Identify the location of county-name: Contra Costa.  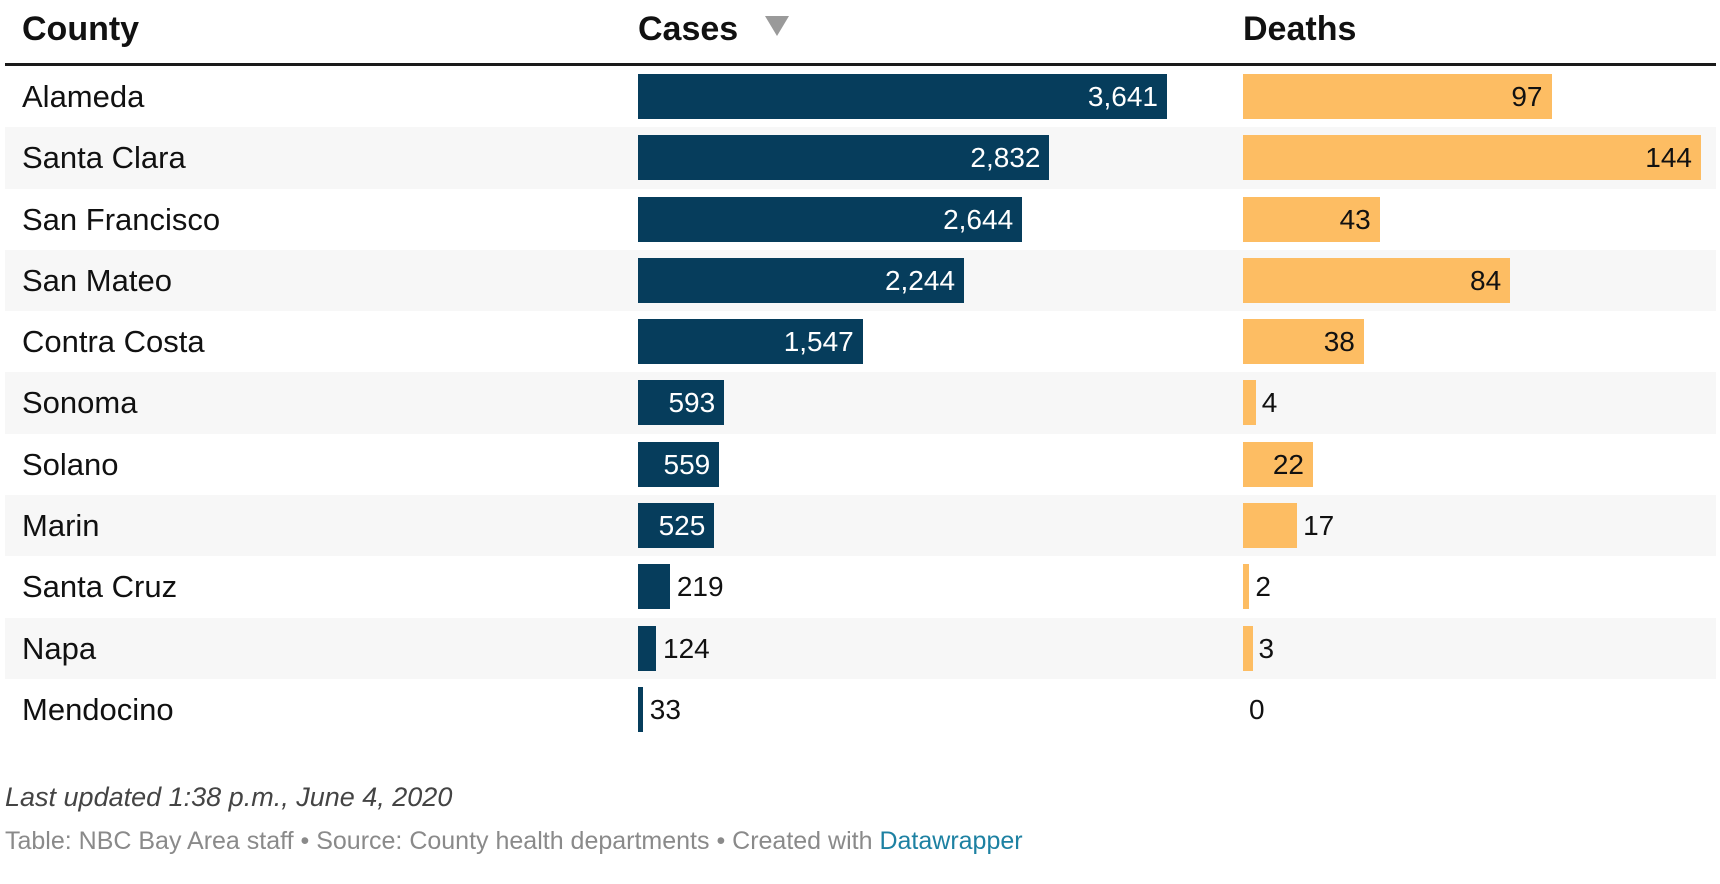
(113, 342).